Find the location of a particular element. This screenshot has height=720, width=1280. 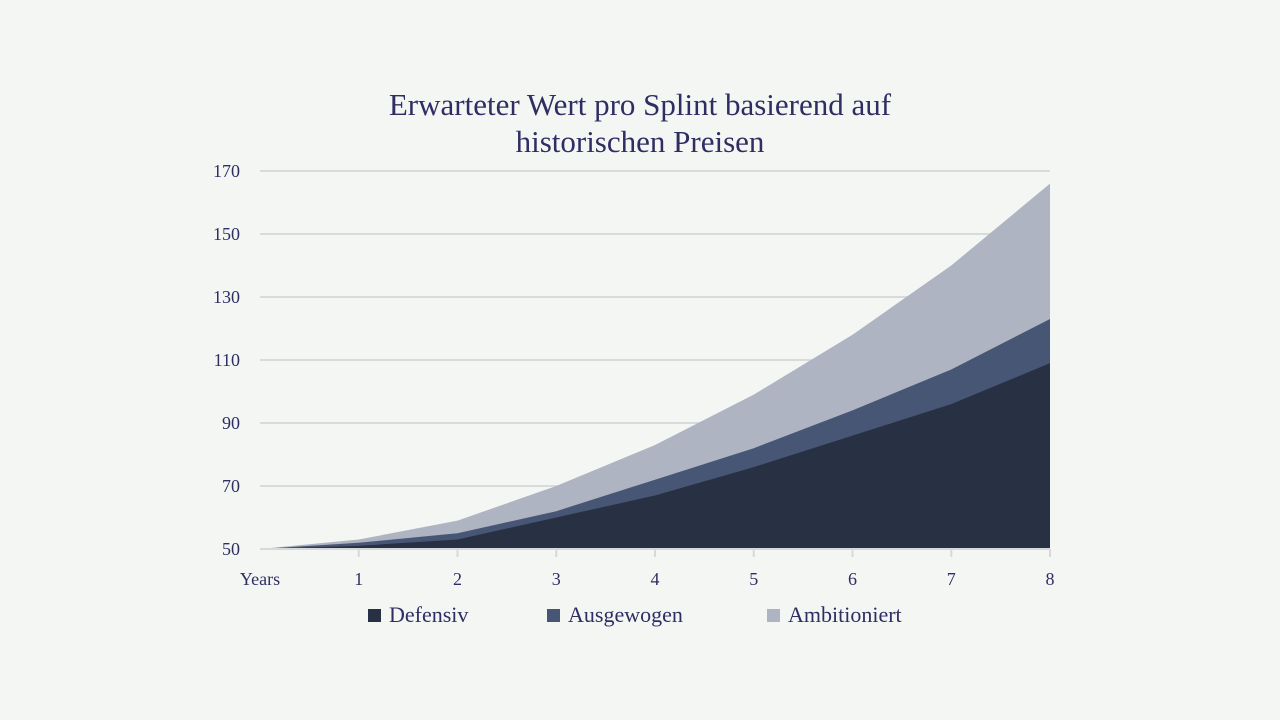

legend-item-ambitioniert: Ambitioniert is located at coordinates (834, 615).